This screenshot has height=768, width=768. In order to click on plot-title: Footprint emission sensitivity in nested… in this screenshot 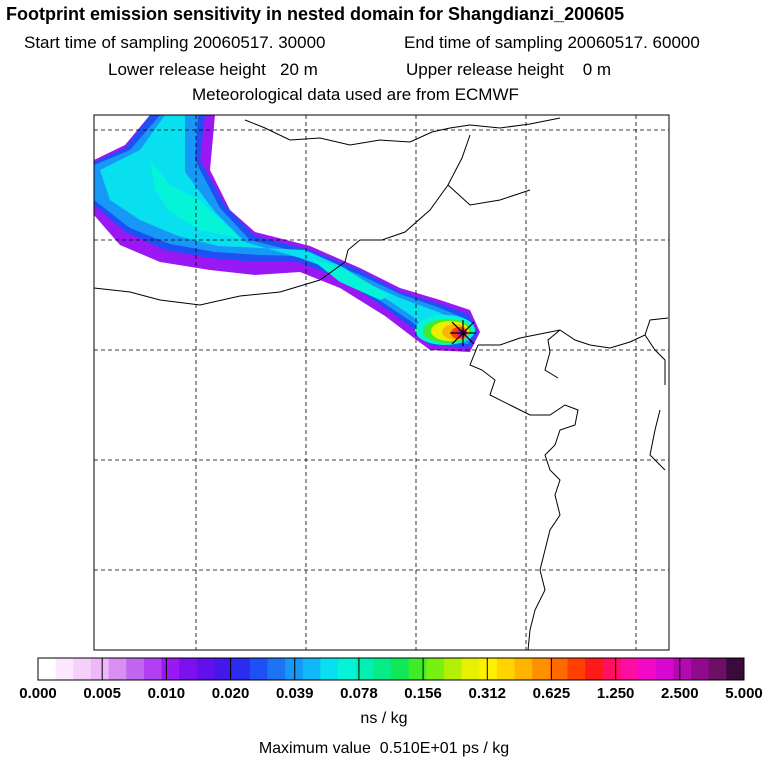, I will do `click(315, 14)`.